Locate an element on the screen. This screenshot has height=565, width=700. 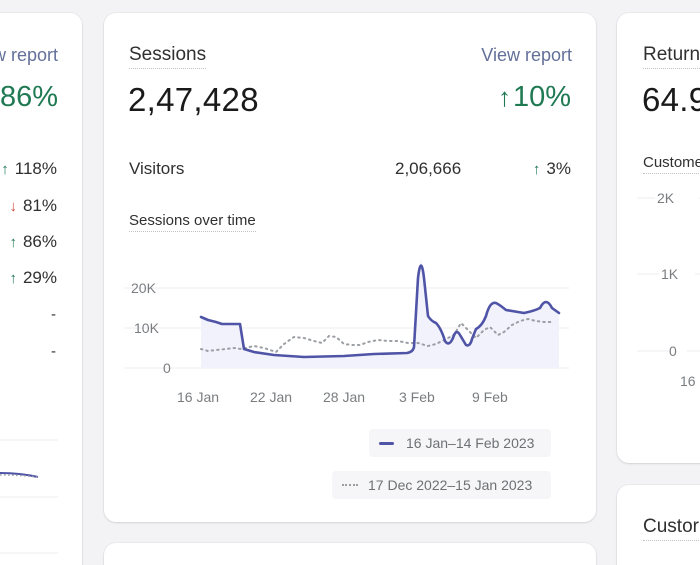
returning-customer-card: Return 64.9 Custome 2K 1K 0 16 is located at coordinates (658, 238).